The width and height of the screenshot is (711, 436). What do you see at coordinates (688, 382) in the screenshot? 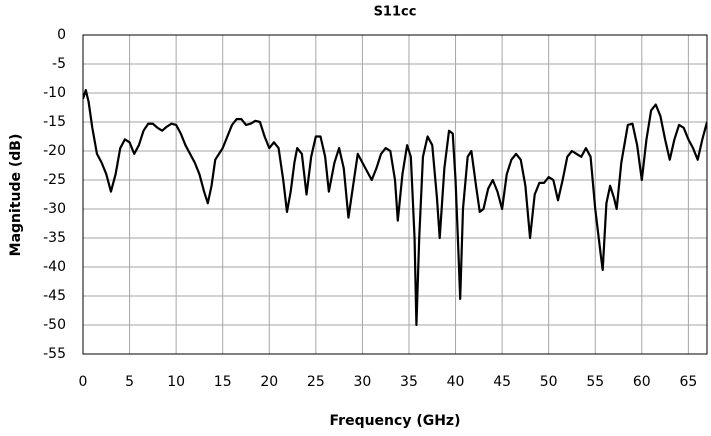
I see `x-tick-label: 65` at bounding box center [688, 382].